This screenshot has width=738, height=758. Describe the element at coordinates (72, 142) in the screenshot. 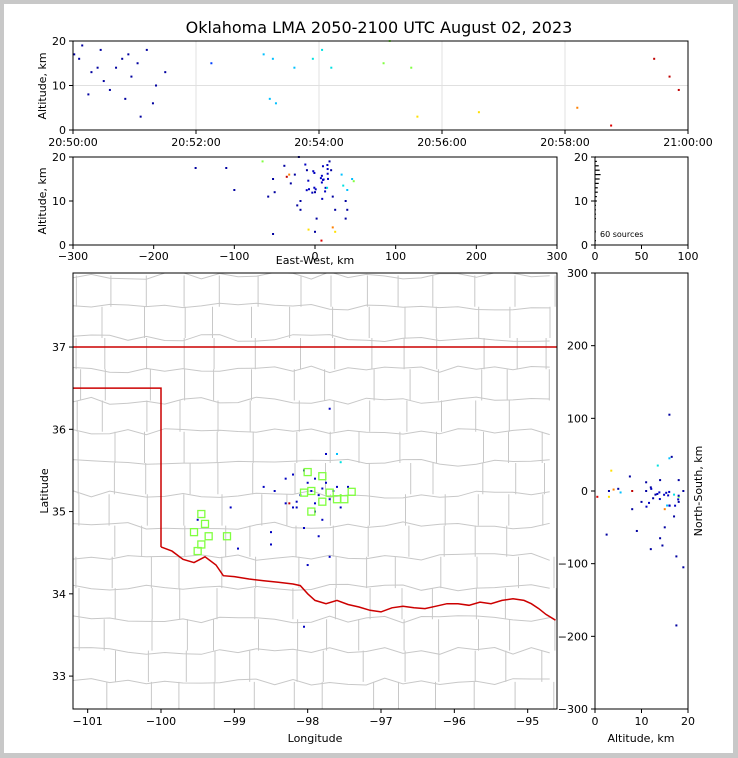

I see `time-tick-label: 20:50:00` at that location.